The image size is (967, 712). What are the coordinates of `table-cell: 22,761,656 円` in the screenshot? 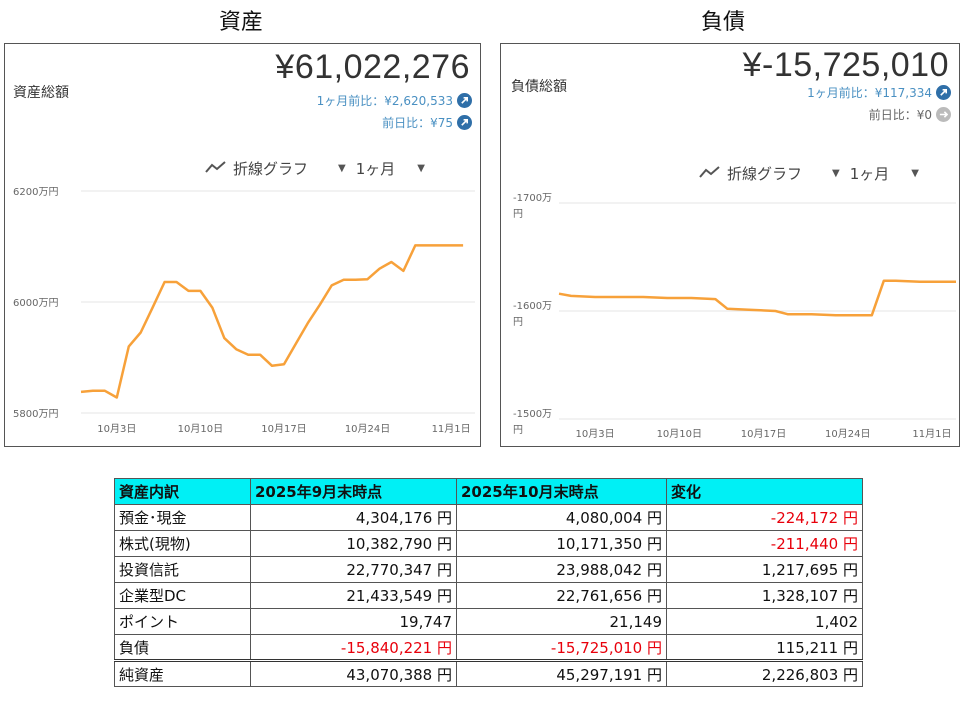 It's located at (561, 595).